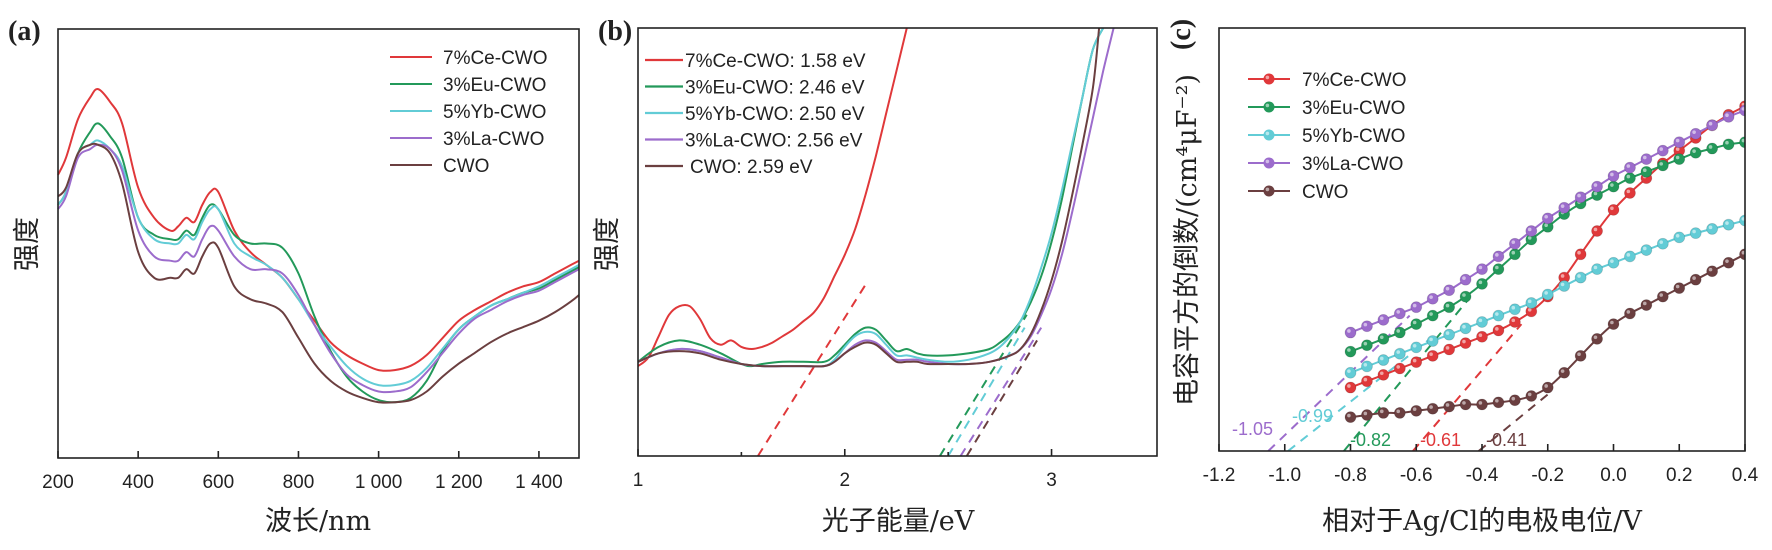 This screenshot has height=550, width=1772. Describe the element at coordinates (615, 31) in the screenshot. I see `panel-b-label: (b)` at that location.